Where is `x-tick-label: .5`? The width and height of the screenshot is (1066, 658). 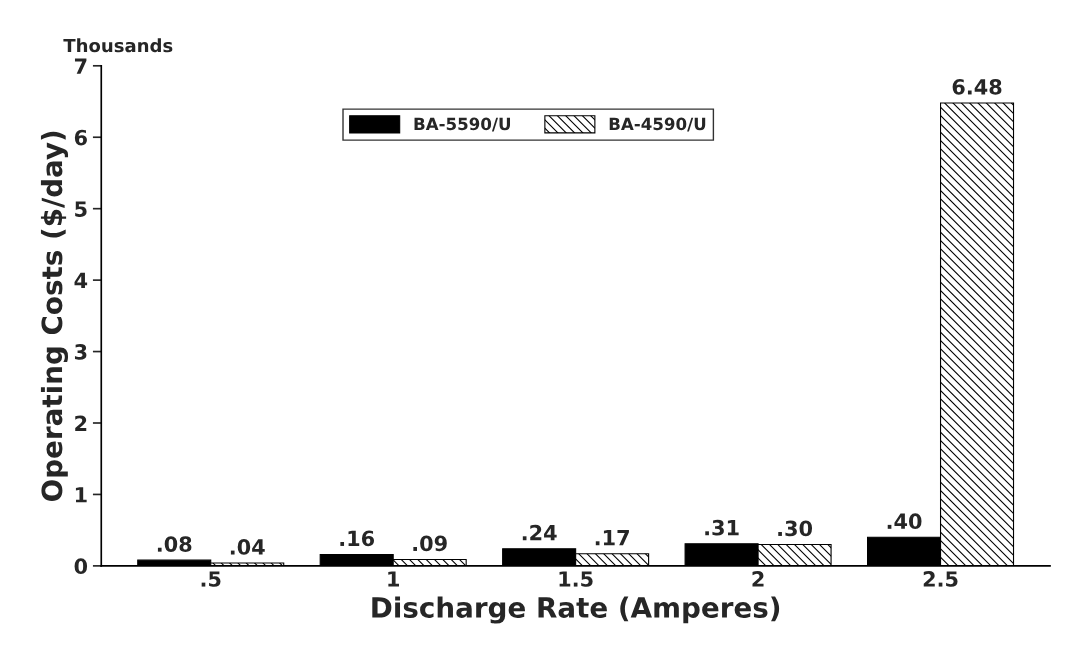 x-tick-label: .5 is located at coordinates (211, 579).